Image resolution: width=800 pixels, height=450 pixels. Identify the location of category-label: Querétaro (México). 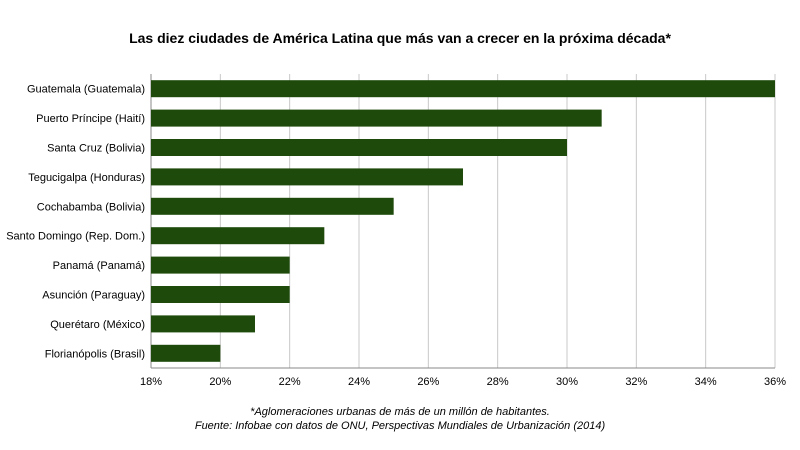
(97, 325).